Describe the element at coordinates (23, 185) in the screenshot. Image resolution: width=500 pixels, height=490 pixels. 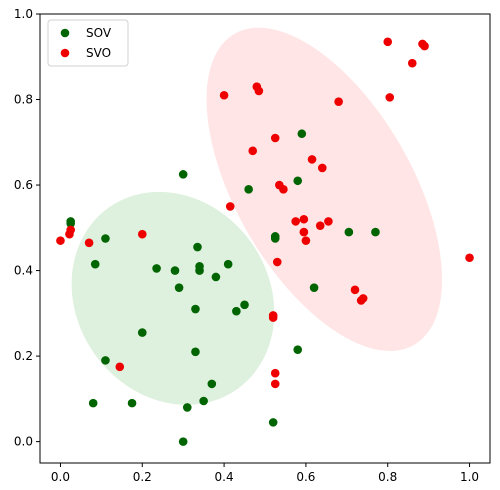
I see `y-tick-label: 0.6` at that location.